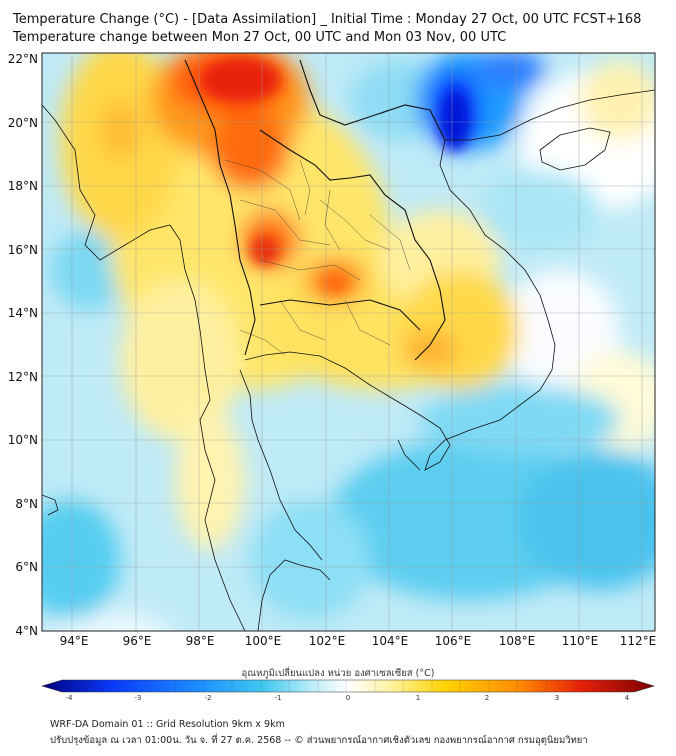 Image resolution: width=676 pixels, height=756 pixels. What do you see at coordinates (487, 698) in the screenshot?
I see `colorbar-tick: 2` at bounding box center [487, 698].